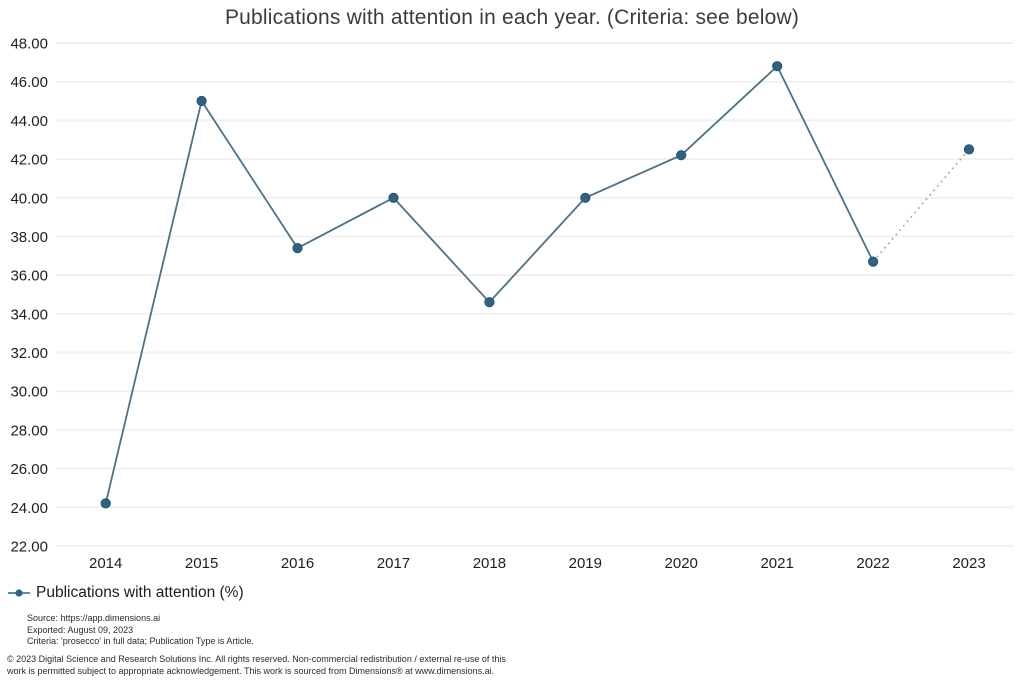  What do you see at coordinates (140, 592) in the screenshot?
I see `legend-label: Publications with attention (%)` at bounding box center [140, 592].